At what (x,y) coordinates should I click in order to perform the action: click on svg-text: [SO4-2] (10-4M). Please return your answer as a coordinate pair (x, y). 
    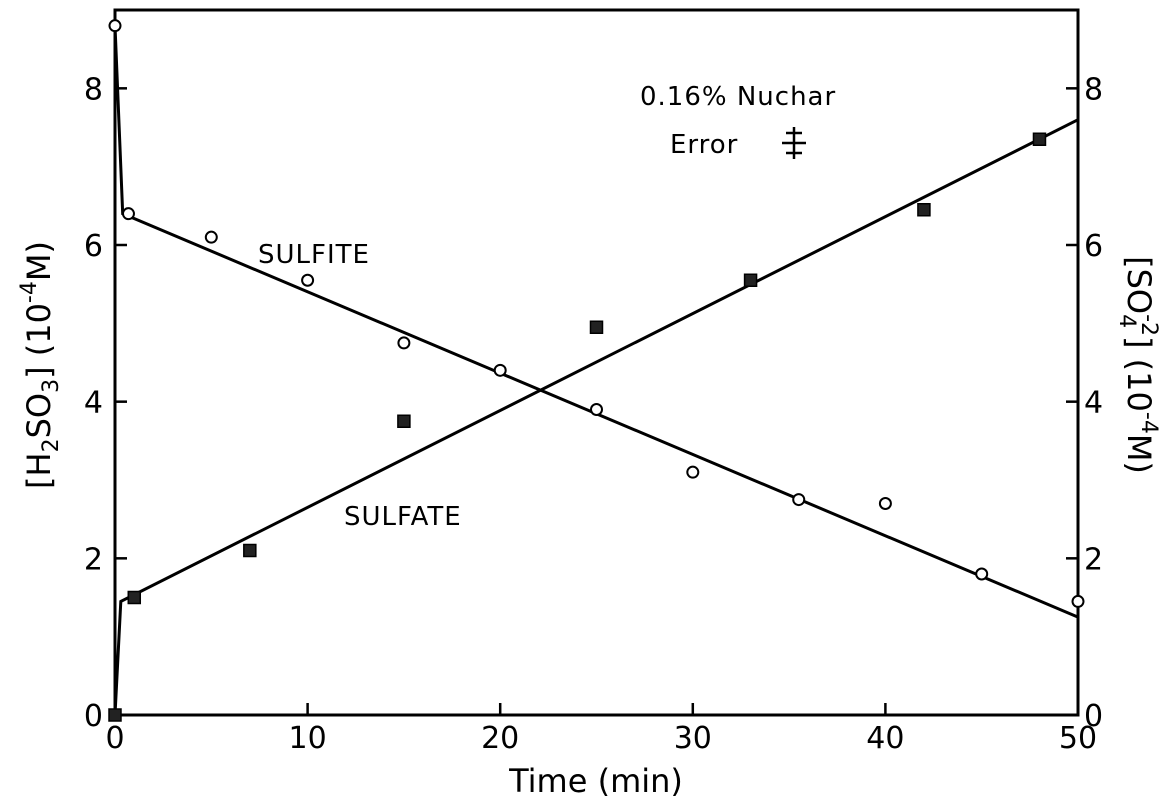
    Looking at the image, I should click on (1137, 365).